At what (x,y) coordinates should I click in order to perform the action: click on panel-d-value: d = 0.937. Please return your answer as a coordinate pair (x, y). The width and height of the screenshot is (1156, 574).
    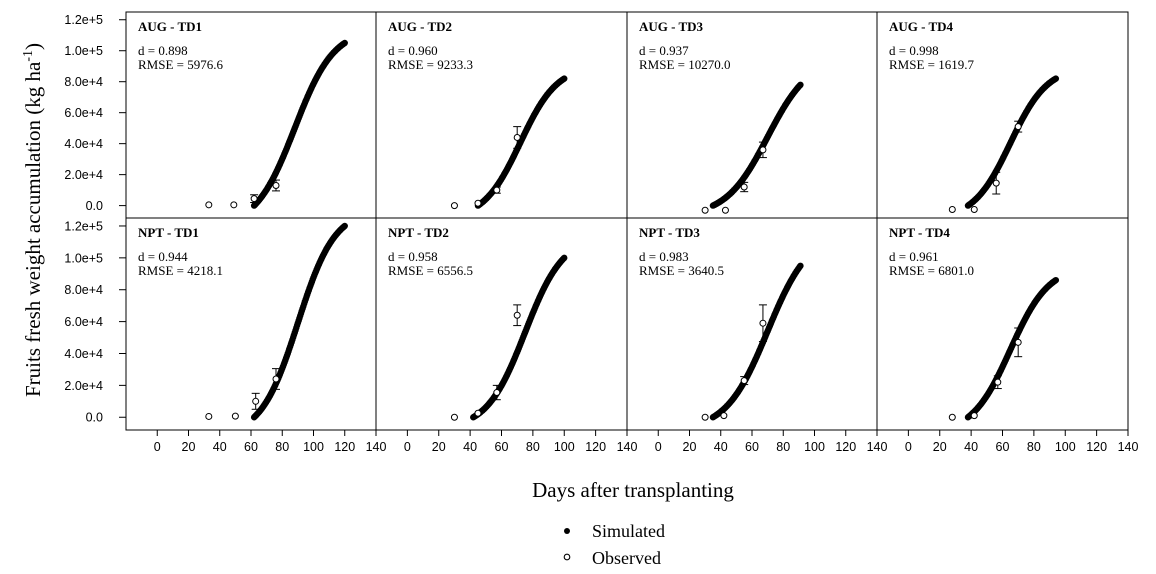
    Looking at the image, I should click on (664, 50).